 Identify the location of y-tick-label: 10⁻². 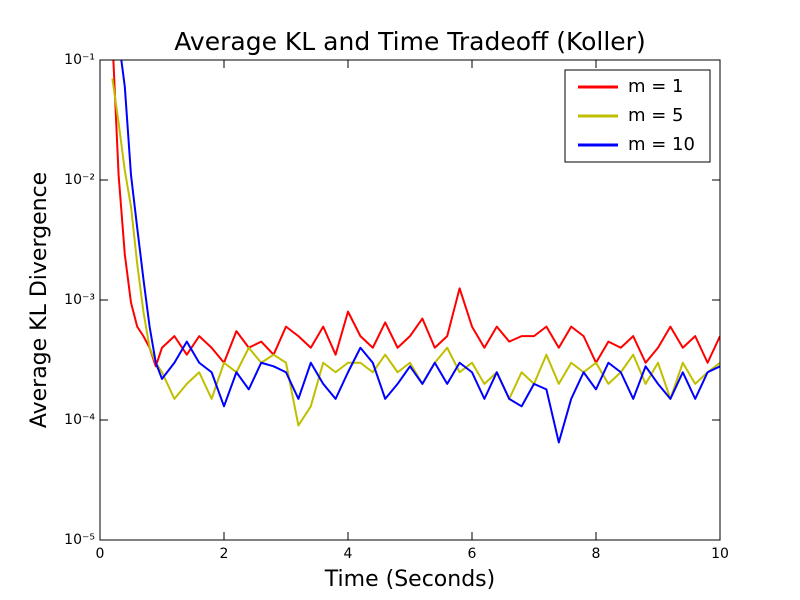
(79, 180).